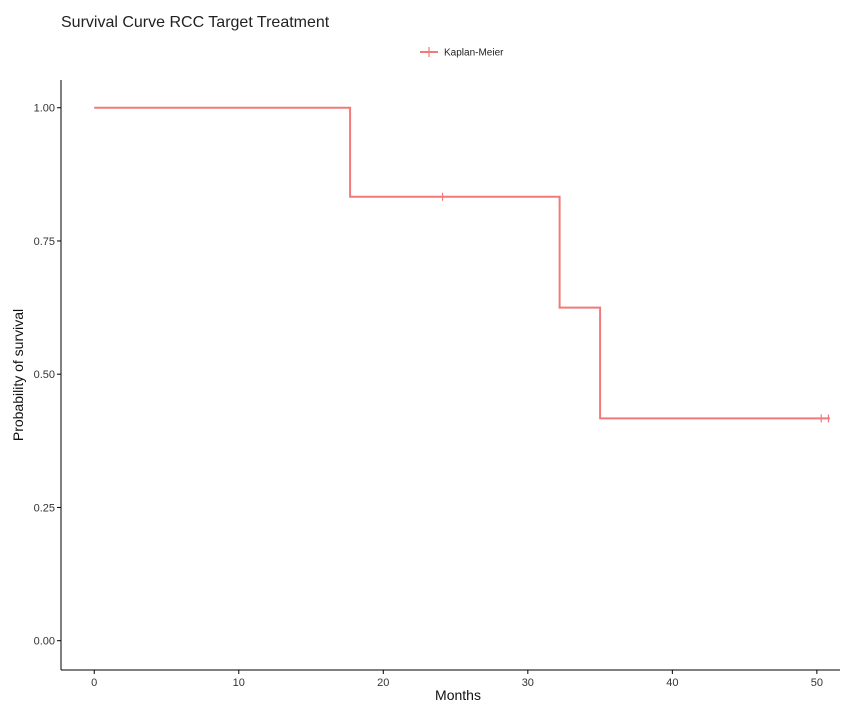 This screenshot has width=842, height=704. What do you see at coordinates (44, 642) in the screenshot?
I see `y-tick-label: 0.00` at bounding box center [44, 642].